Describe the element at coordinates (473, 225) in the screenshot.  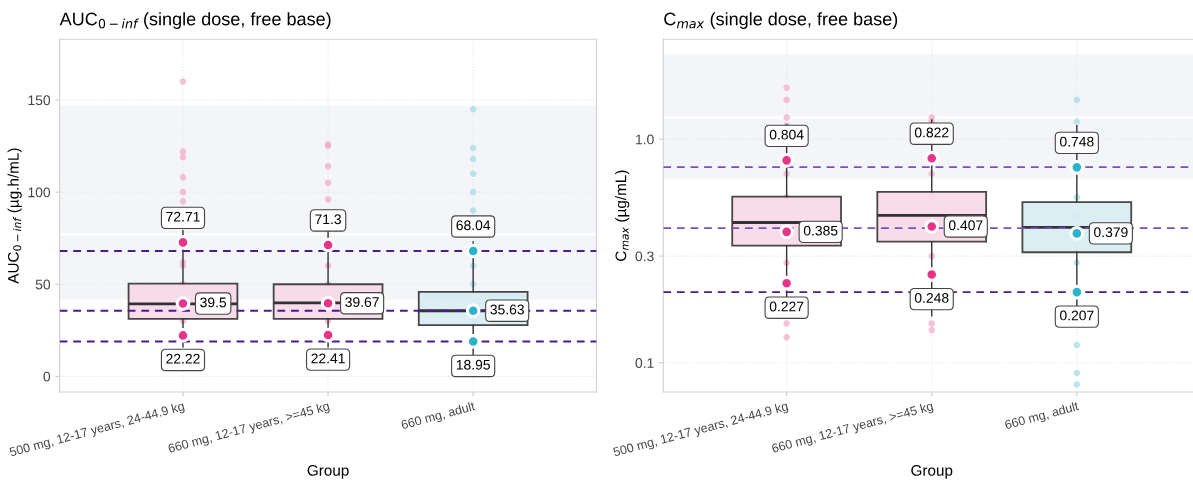
I see `data-label: 68.04` at that location.